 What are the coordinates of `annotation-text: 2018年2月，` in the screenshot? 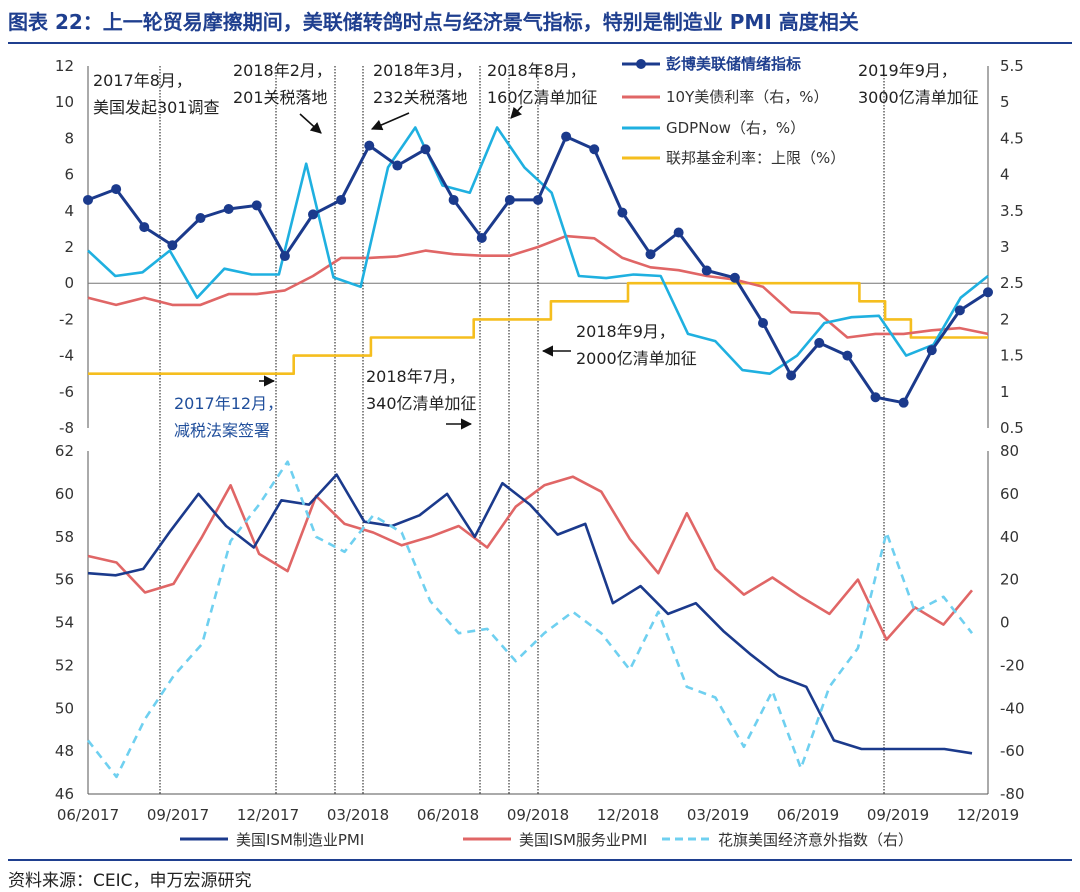 It's located at (282, 70).